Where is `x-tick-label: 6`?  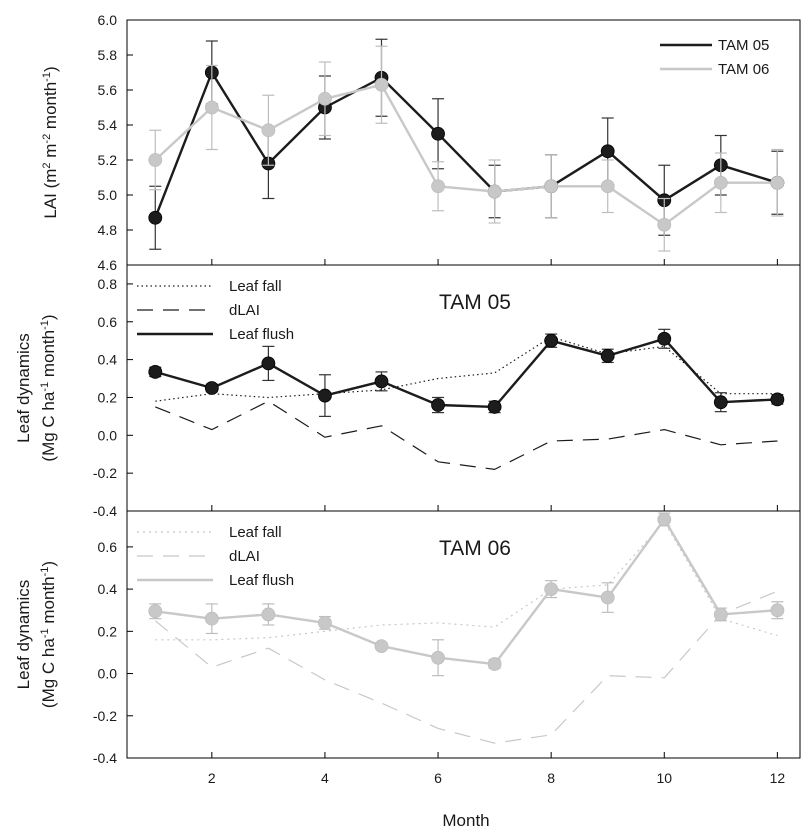 x-tick-label: 6 is located at coordinates (438, 778).